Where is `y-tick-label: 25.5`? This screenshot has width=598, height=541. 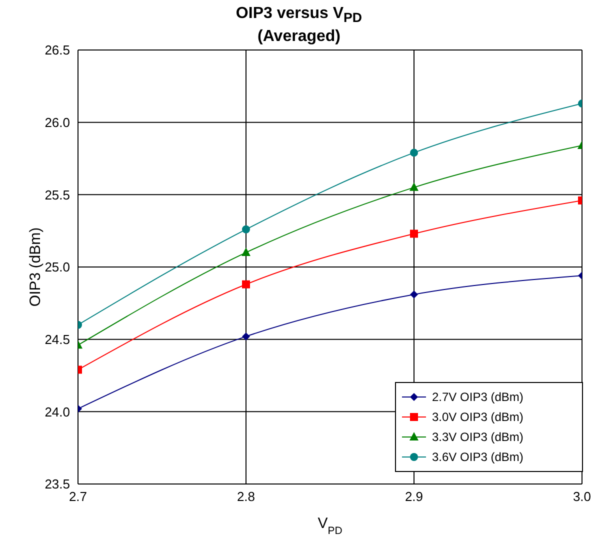
y-tick-label: 25.5 is located at coordinates (57, 194).